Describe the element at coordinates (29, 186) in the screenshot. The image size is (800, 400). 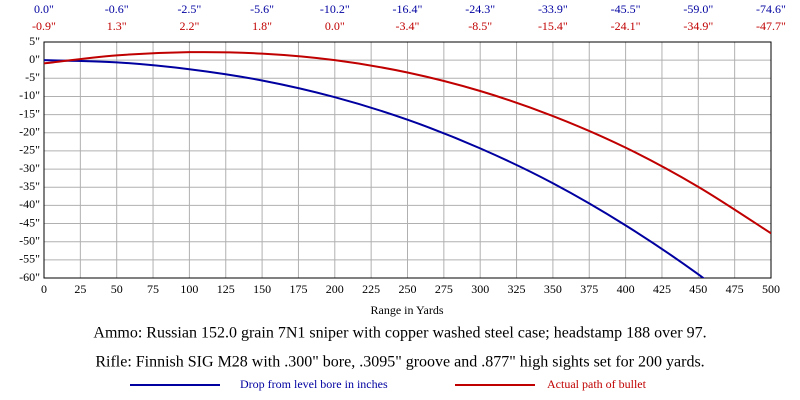
I see `y-tick-label: -35"` at that location.